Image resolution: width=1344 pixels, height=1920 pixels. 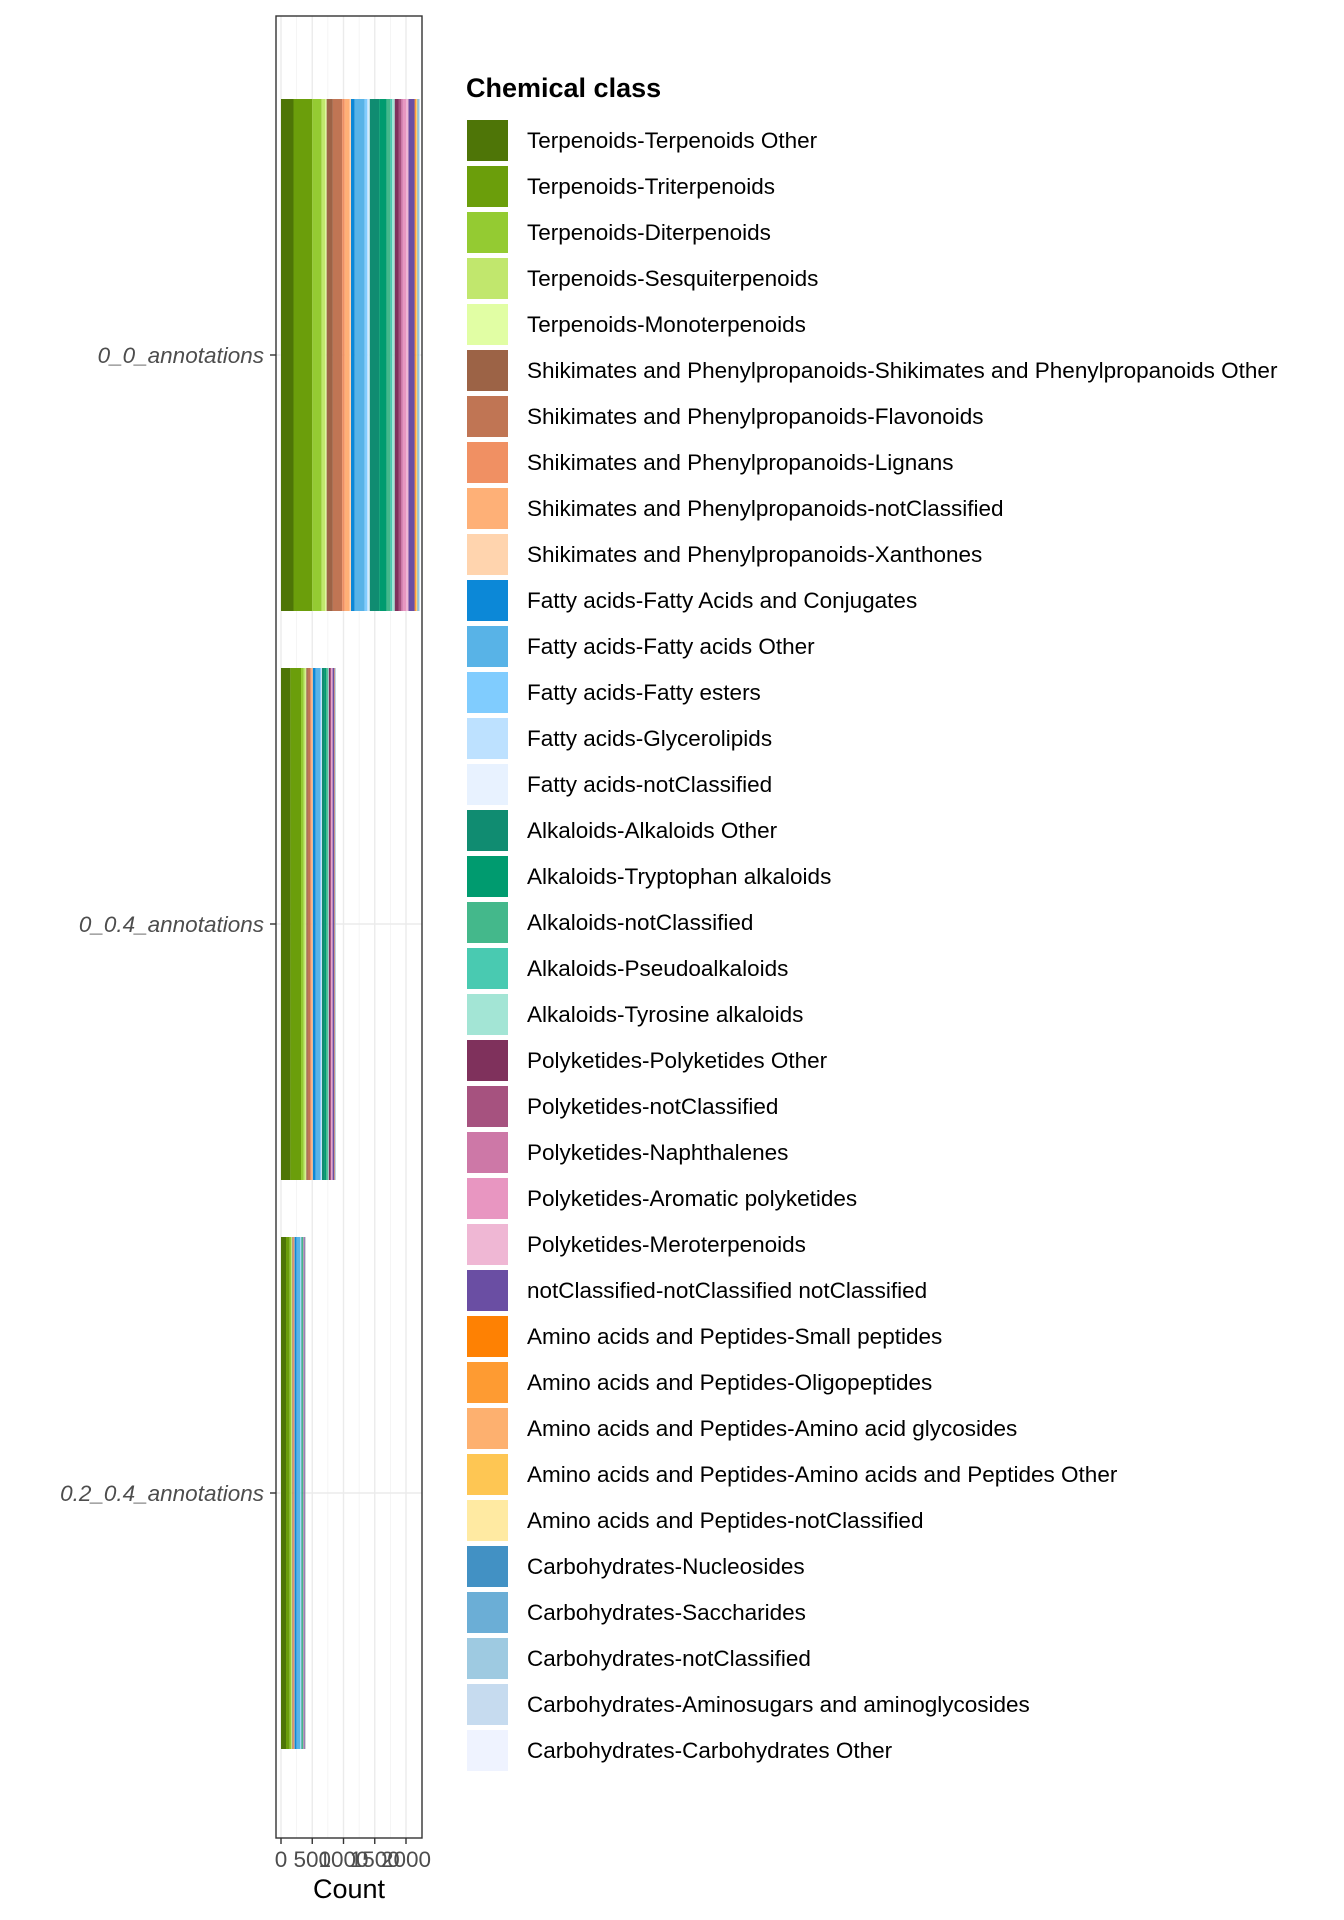 I want to click on legend-item: Fatty acids-Glycerolipids, so click(x=619, y=739).